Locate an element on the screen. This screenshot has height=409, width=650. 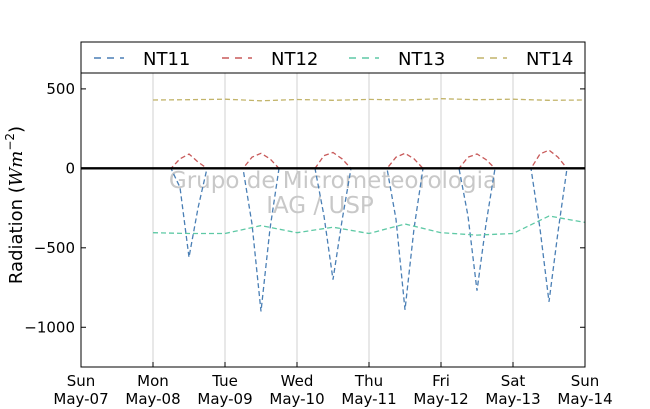
watermark: Grupo de Micrometeorologia IAG / USP is located at coordinates (333, 193).